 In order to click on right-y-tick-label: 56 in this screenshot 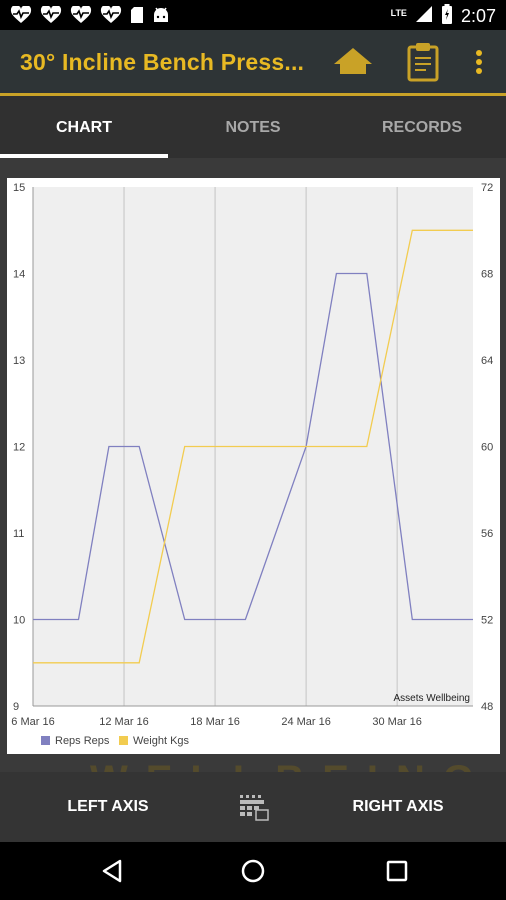, I will do `click(487, 534)`.